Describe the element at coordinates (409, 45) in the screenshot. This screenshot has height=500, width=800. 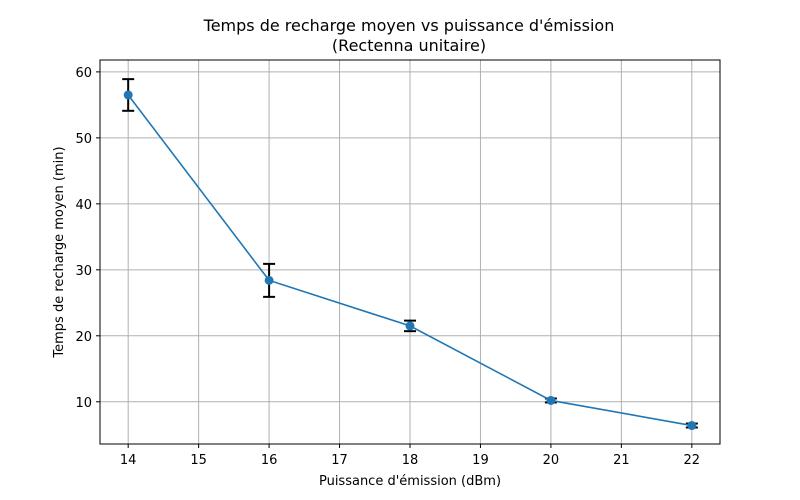
I see `chart-title-line-2: (Rectenna unitaire)` at that location.